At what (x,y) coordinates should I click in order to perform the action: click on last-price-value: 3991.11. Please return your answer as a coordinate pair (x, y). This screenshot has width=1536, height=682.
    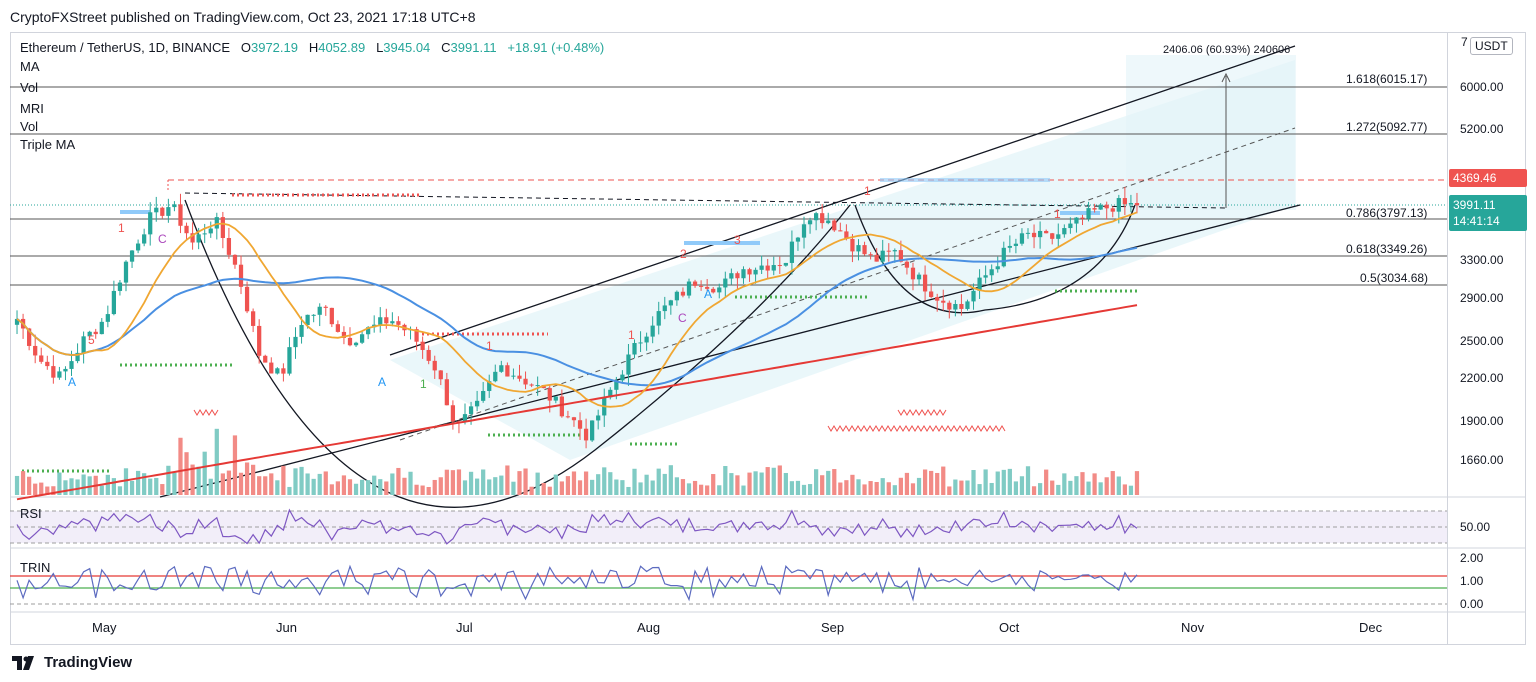
    Looking at the image, I should click on (1474, 205).